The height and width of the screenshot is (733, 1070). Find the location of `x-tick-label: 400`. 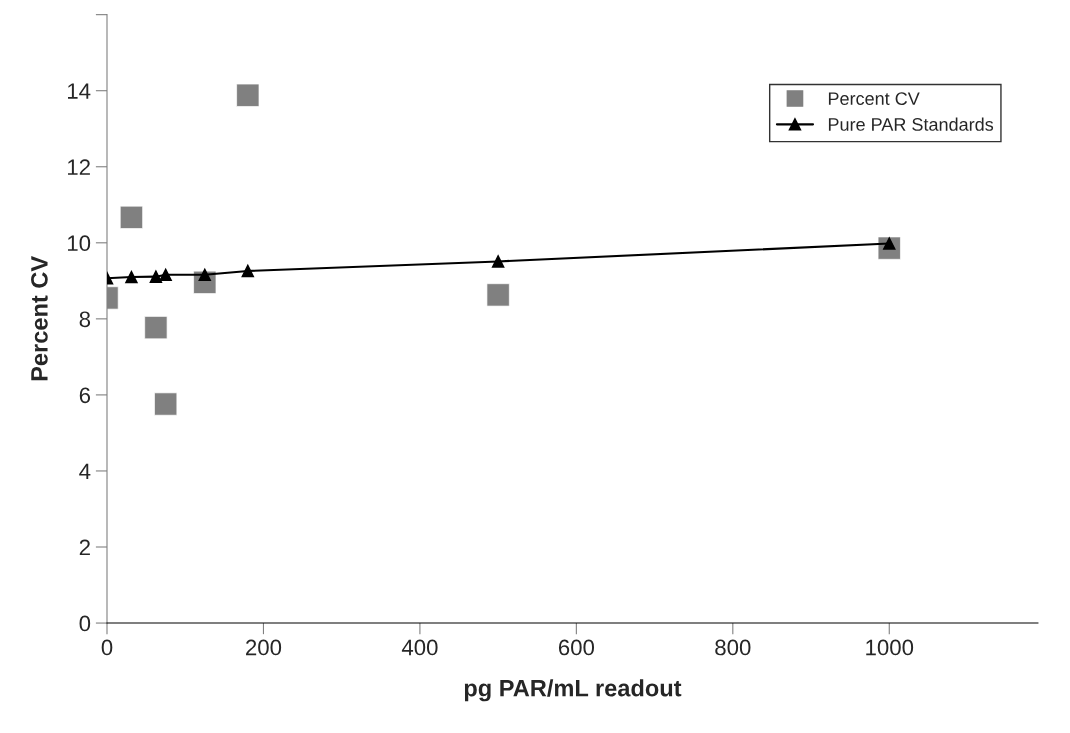

x-tick-label: 400 is located at coordinates (419, 647).